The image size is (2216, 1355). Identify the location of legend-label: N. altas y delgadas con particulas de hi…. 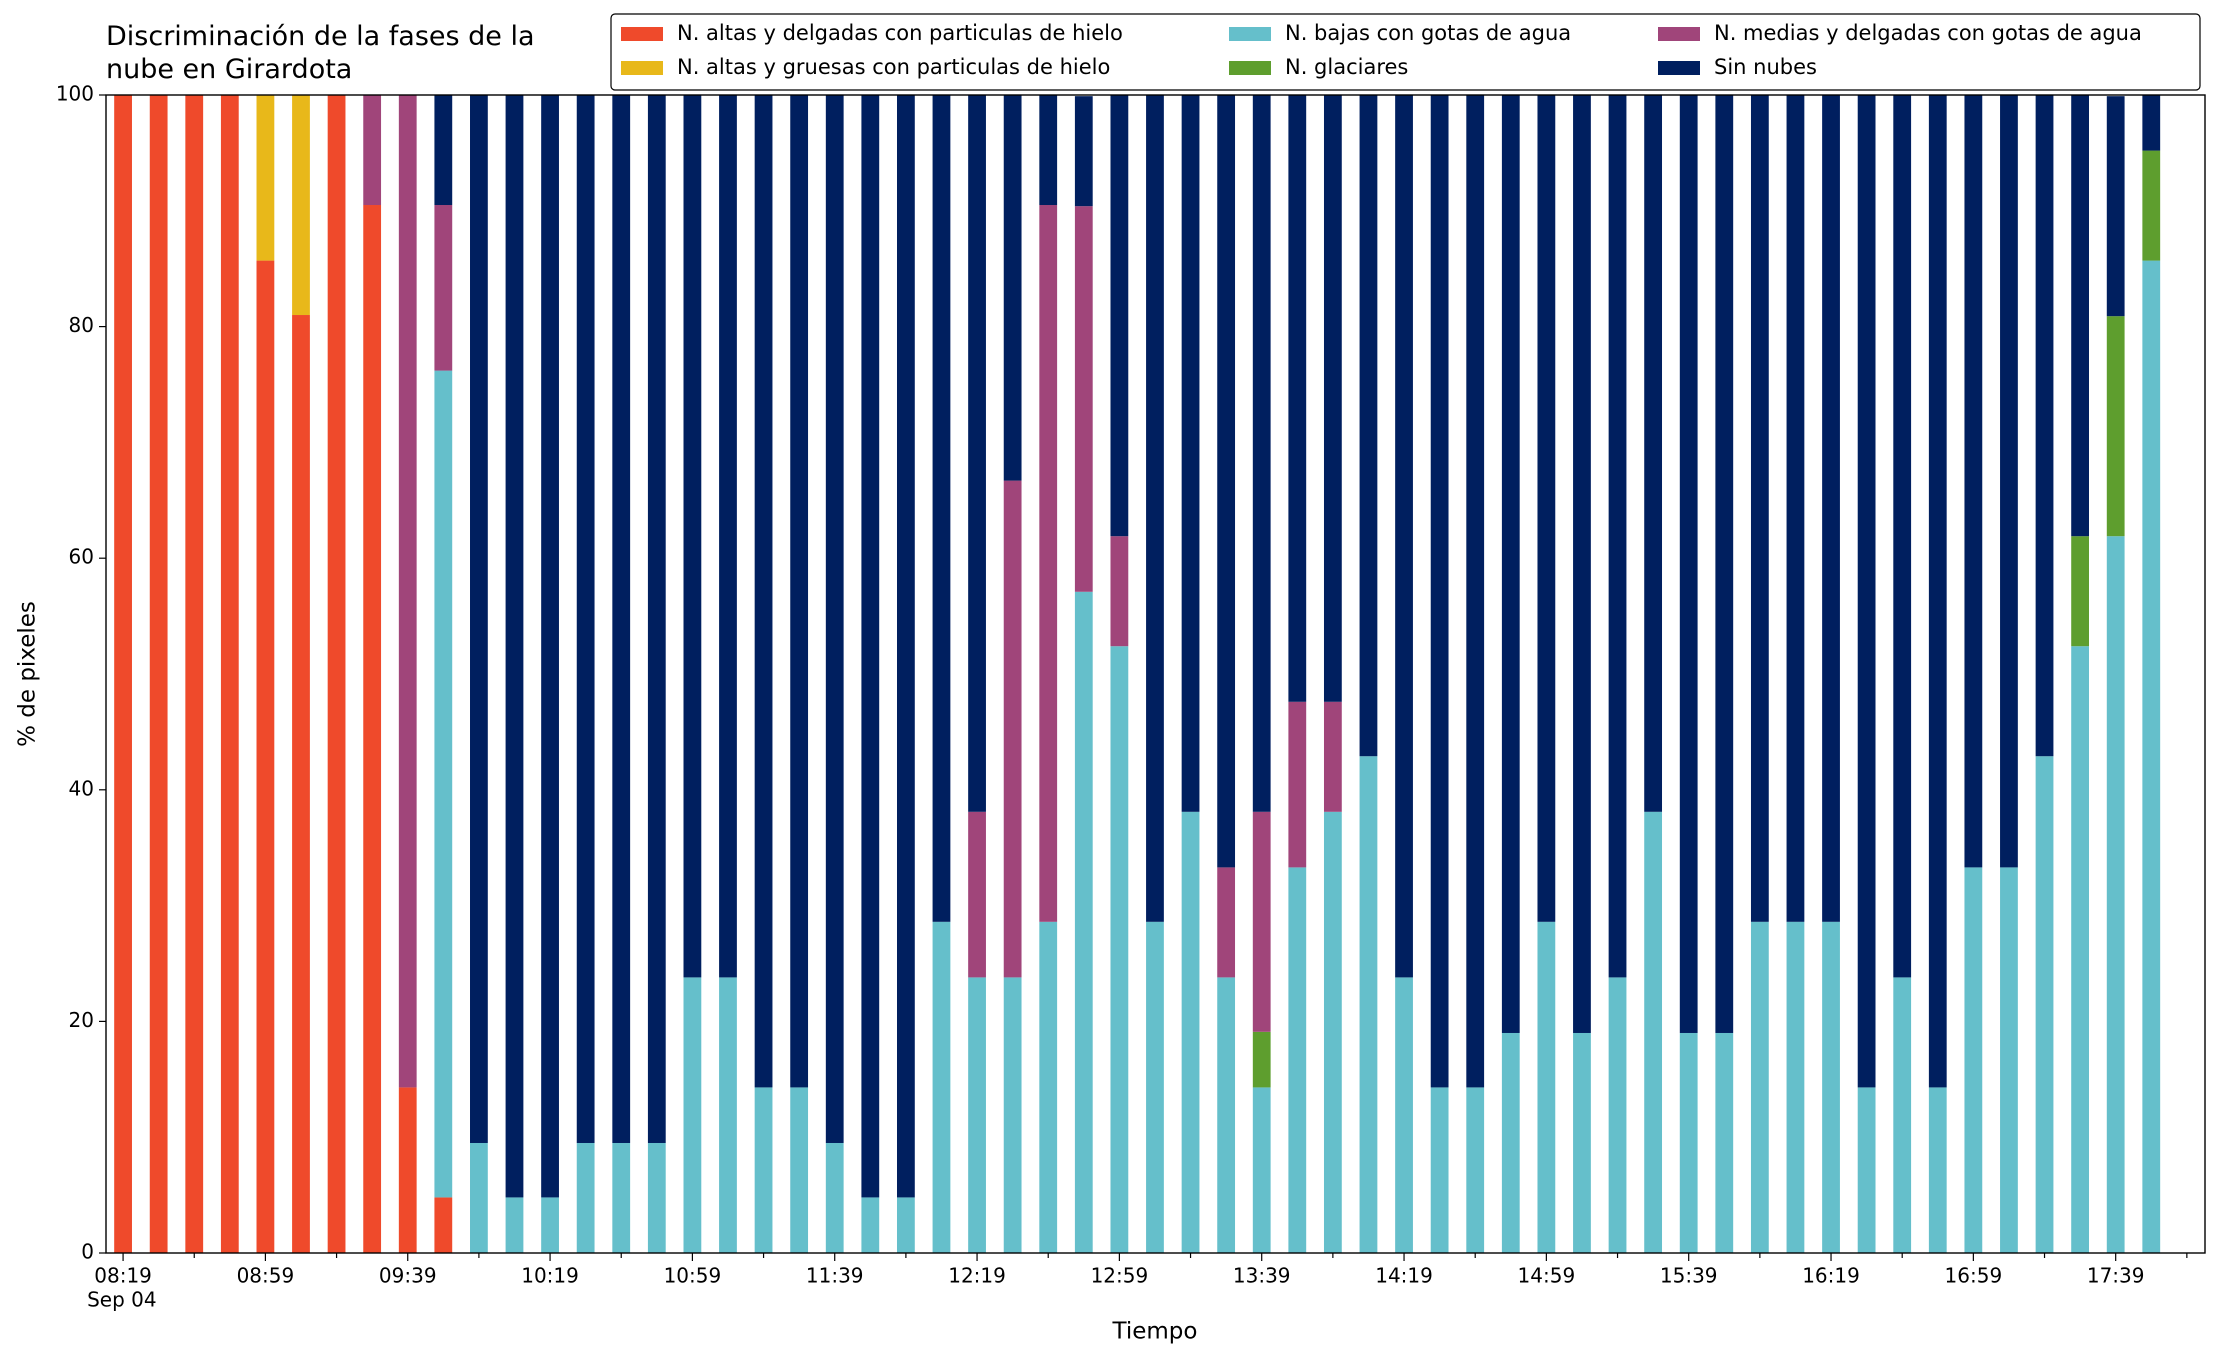
(900, 33).